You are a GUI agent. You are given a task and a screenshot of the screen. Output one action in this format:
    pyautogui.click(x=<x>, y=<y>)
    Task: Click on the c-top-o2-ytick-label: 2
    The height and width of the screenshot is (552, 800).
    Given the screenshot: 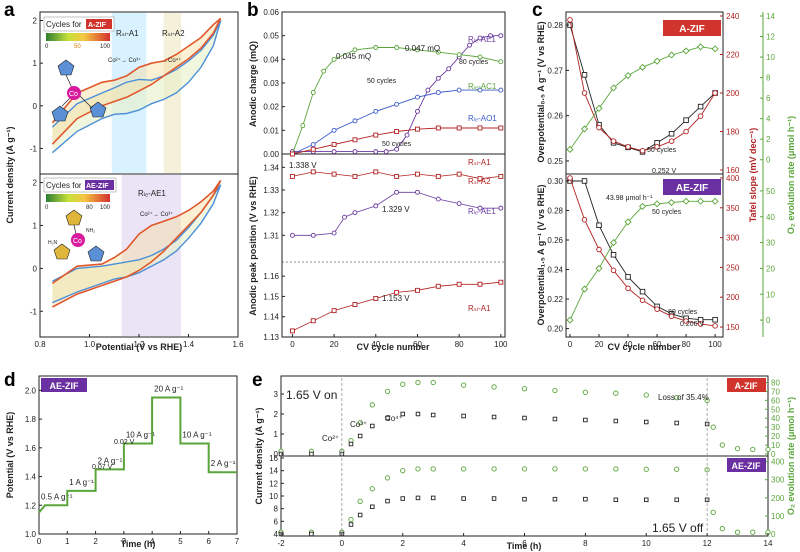 What is the action you would take?
    pyautogui.click(x=768, y=139)
    